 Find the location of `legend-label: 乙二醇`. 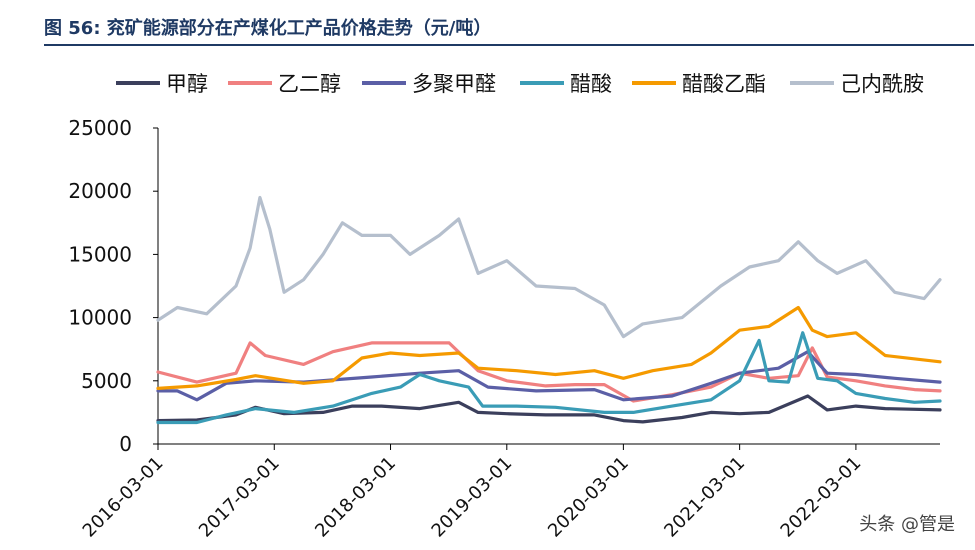

legend-label: 乙二醇 is located at coordinates (309, 84).